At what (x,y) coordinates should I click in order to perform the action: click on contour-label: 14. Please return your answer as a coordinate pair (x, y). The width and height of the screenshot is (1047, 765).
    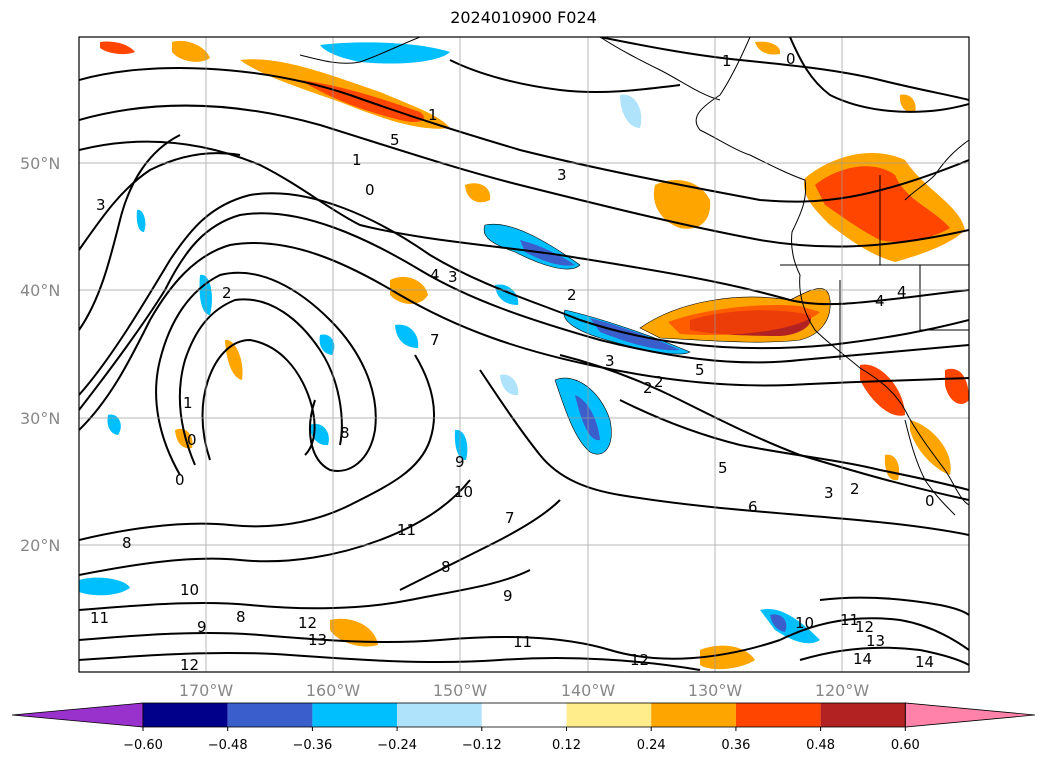
    Looking at the image, I should click on (924, 662).